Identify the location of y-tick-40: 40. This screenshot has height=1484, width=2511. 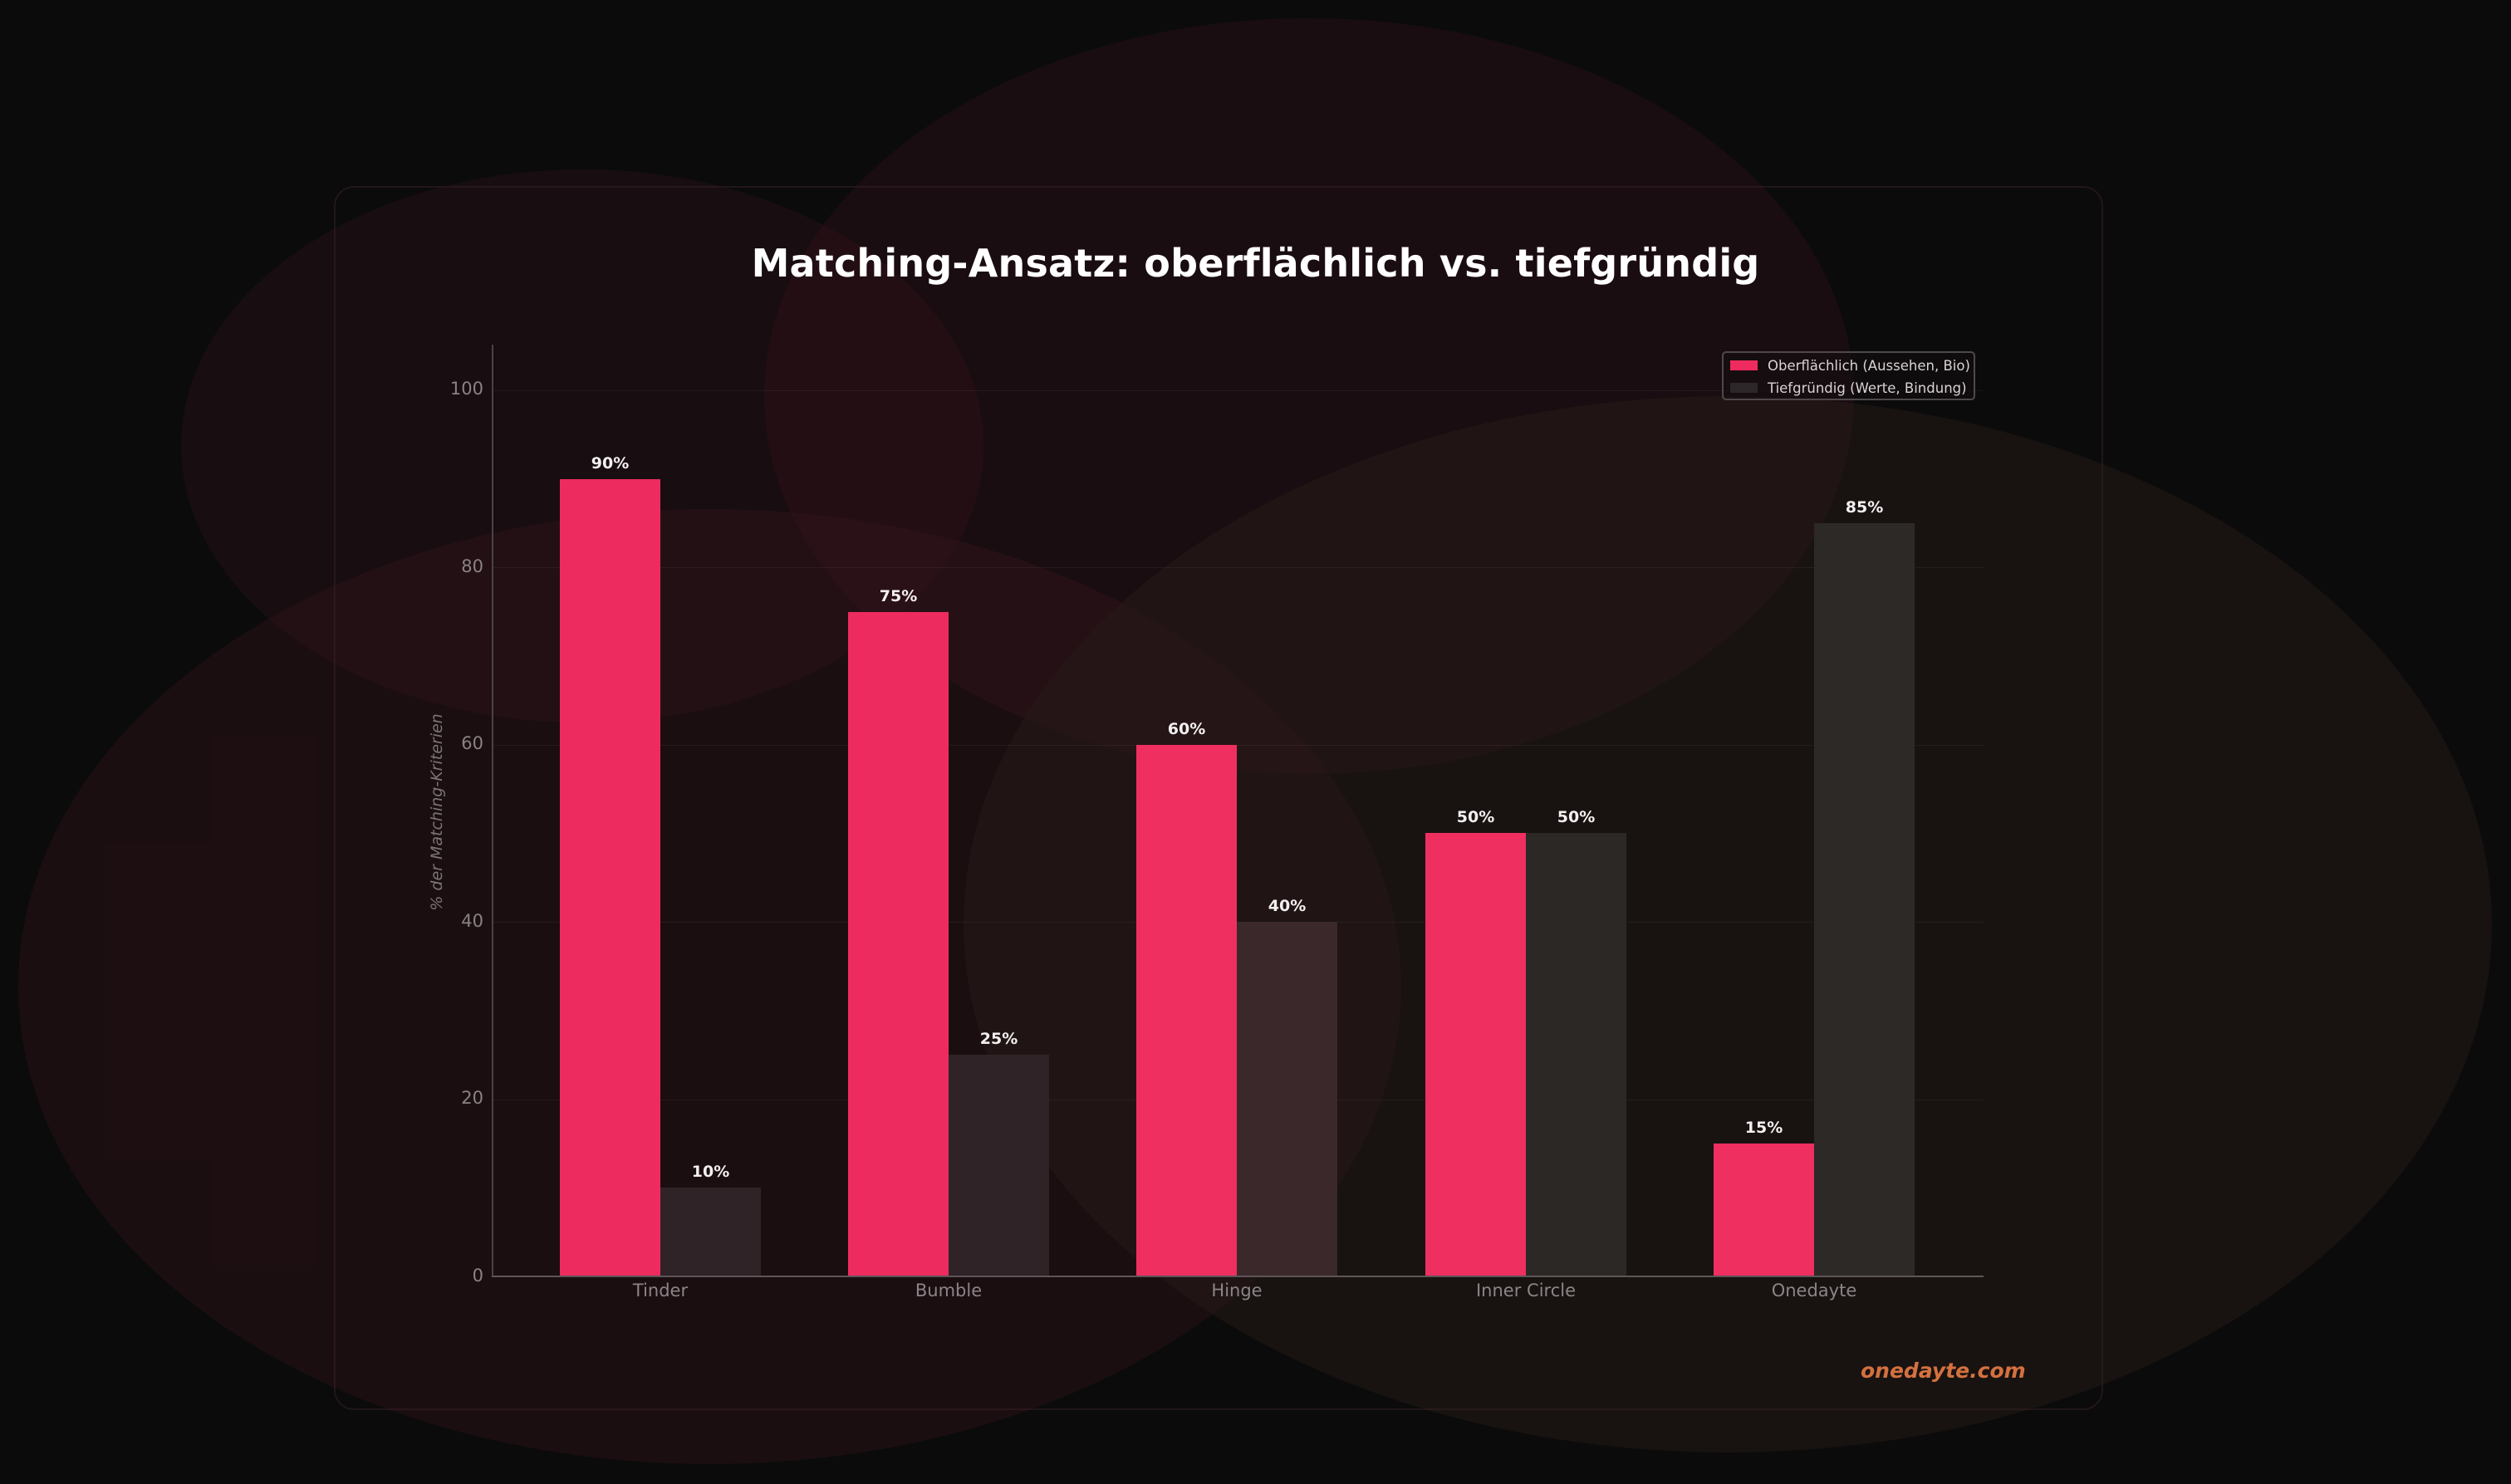
(472, 921).